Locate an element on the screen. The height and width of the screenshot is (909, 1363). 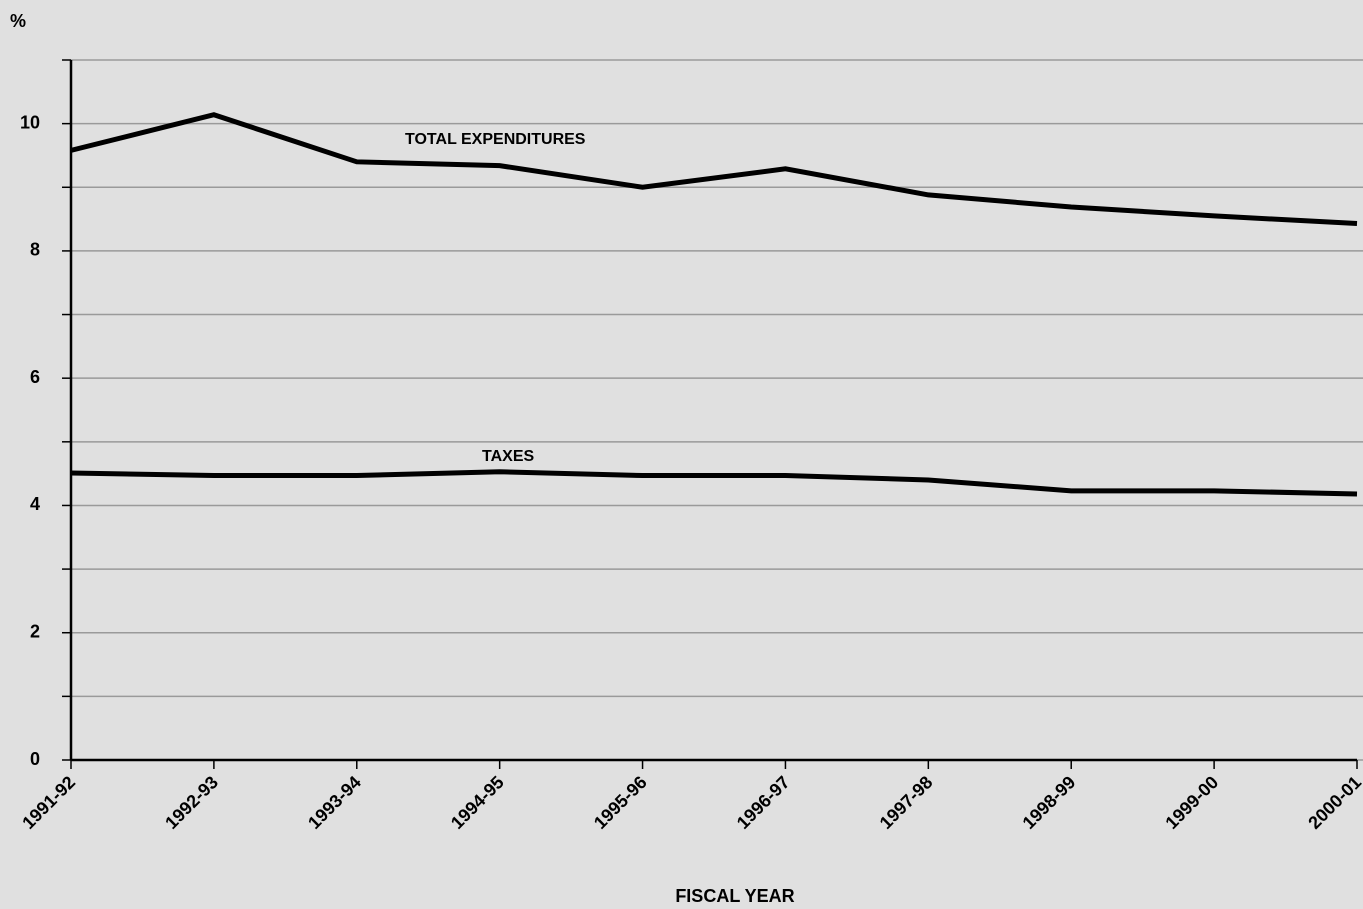
x-tick-label: 1991-92 is located at coordinates (48, 802).